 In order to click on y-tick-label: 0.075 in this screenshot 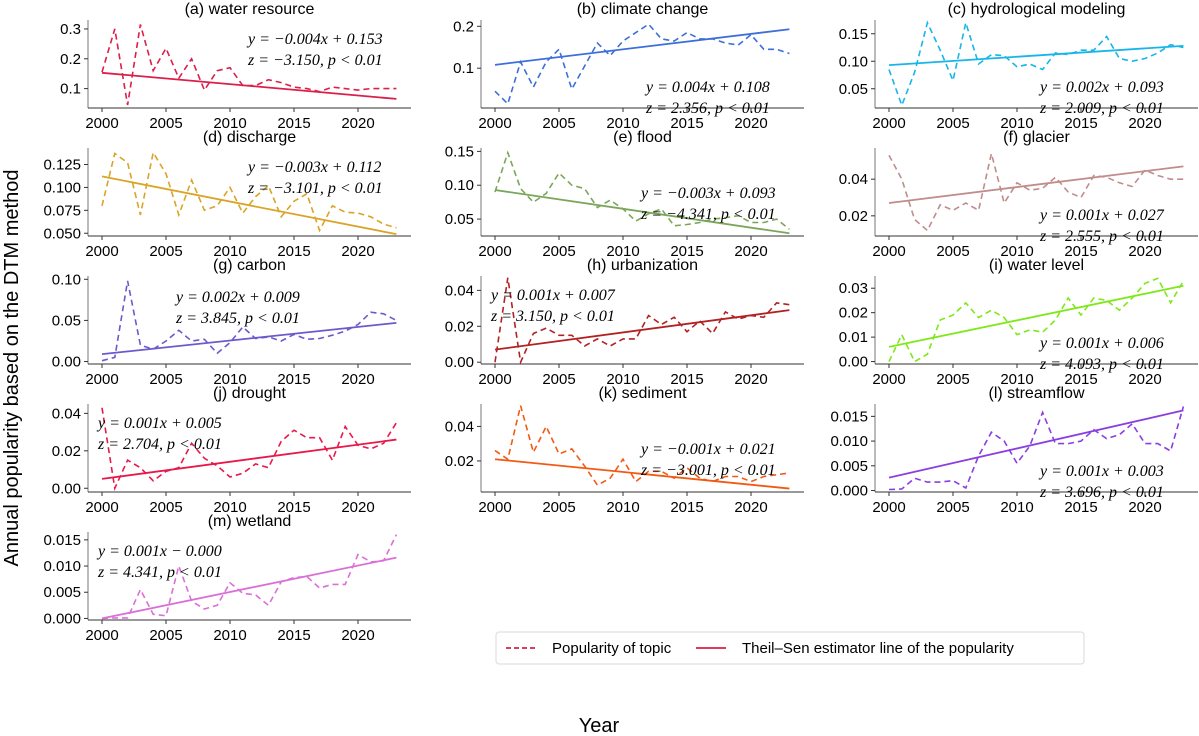, I will do `click(62, 210)`.